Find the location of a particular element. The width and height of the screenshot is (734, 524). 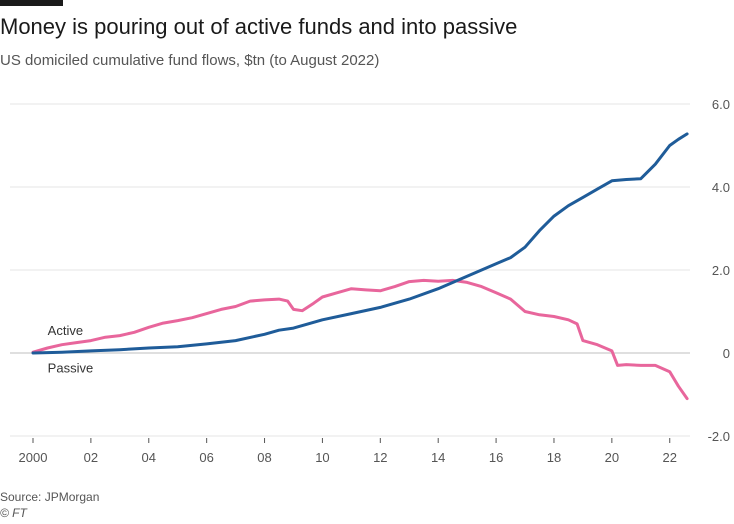

x-tick-label: 14 is located at coordinates (438, 457).